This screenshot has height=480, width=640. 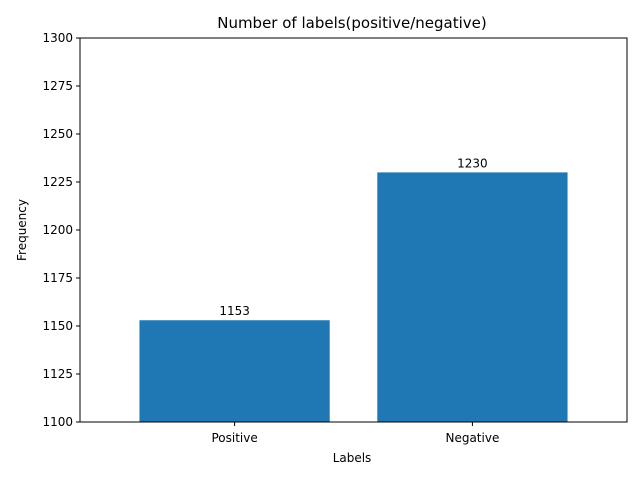 What do you see at coordinates (472, 163) in the screenshot?
I see `data-label-negative: 1230` at bounding box center [472, 163].